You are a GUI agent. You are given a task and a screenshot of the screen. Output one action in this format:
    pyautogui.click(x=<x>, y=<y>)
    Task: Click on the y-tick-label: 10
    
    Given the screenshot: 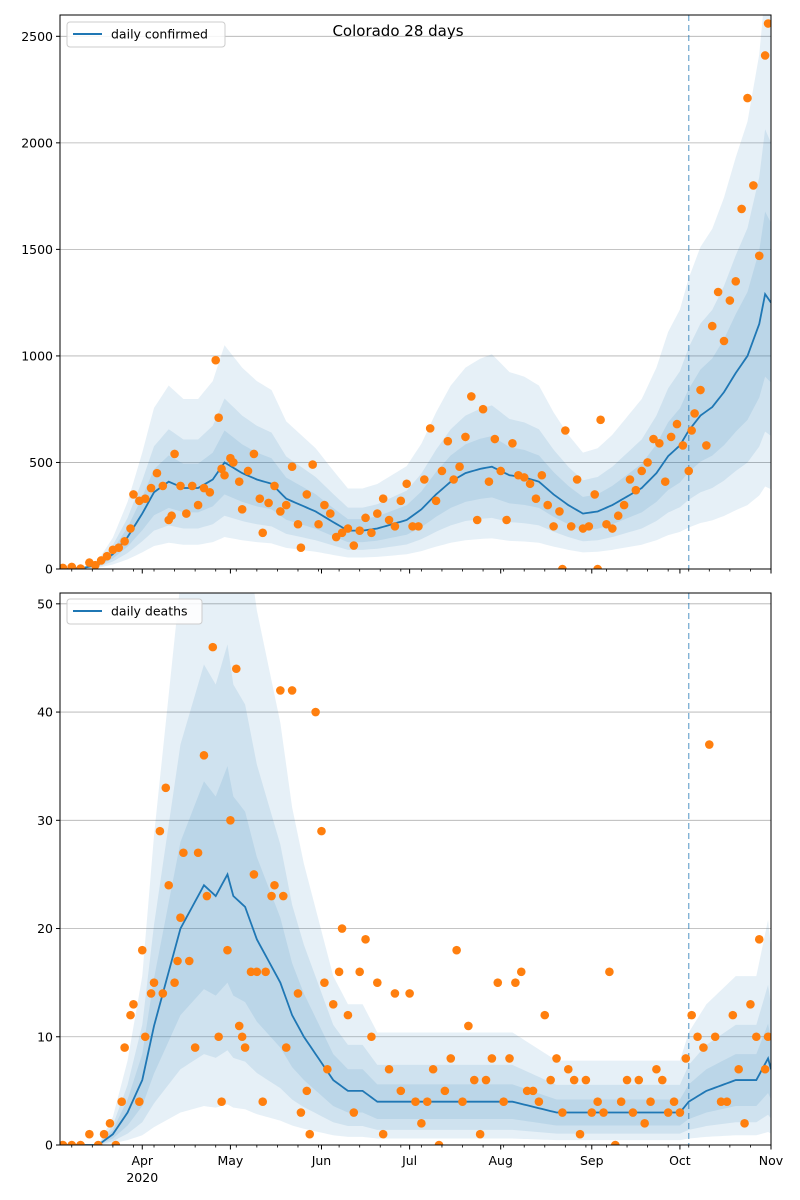 What is the action you would take?
    pyautogui.click(x=45, y=1036)
    